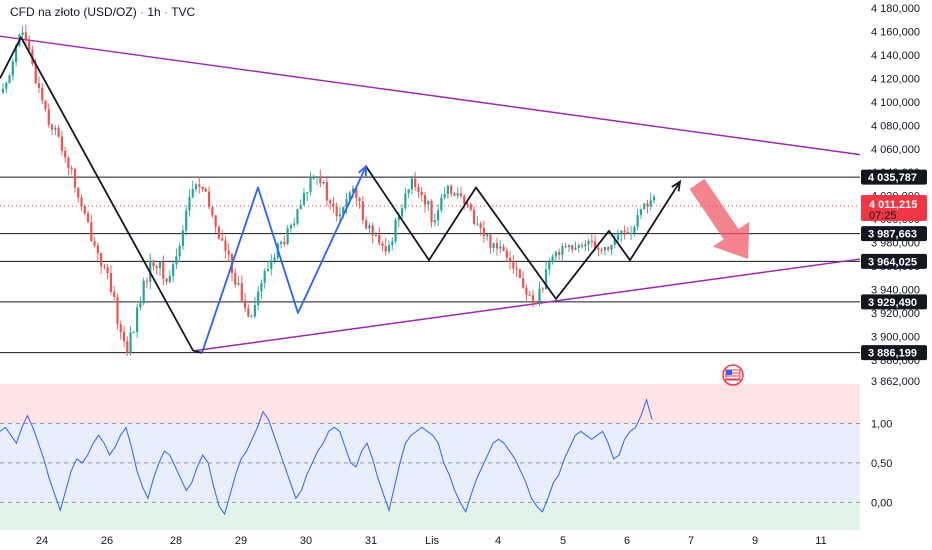  What do you see at coordinates (719, 219) in the screenshot?
I see `projection-arrow` at bounding box center [719, 219].